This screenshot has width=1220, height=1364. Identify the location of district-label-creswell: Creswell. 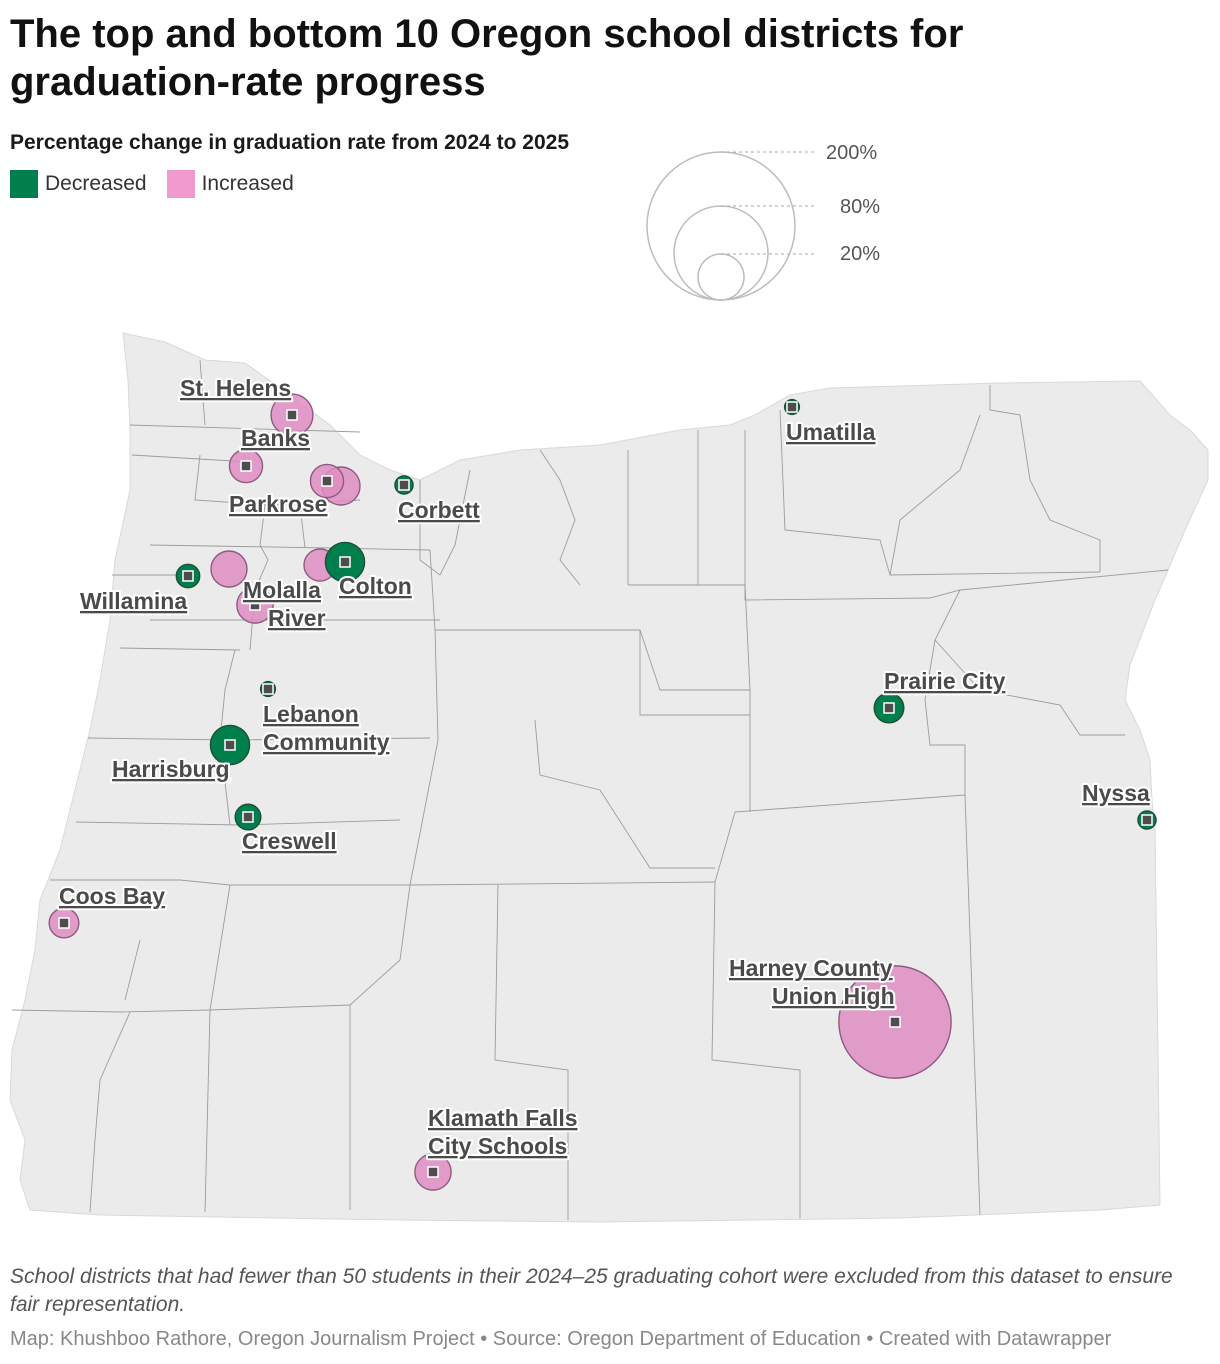
(289, 841).